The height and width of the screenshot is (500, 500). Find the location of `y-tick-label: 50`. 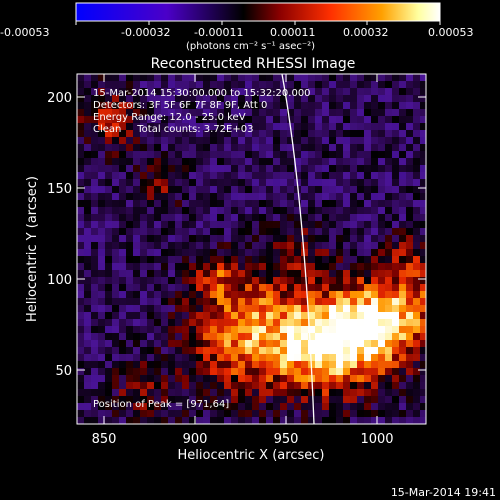

y-tick-label: 50 is located at coordinates (63, 371).